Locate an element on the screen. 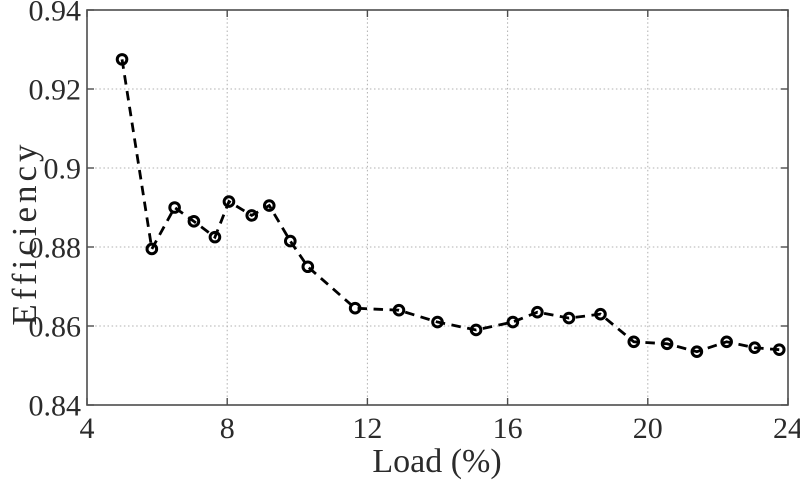 Image resolution: width=800 pixels, height=480 pixels. y-axis-label: Efficiency is located at coordinates (24, 233).